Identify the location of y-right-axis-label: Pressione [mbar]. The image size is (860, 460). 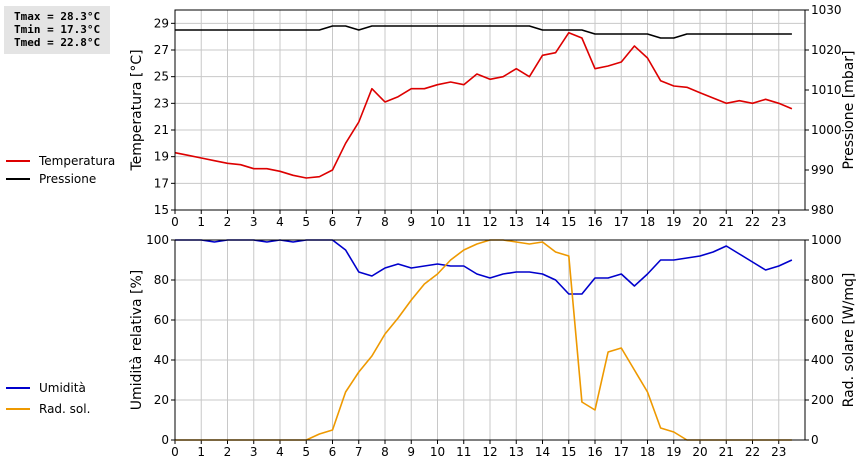
(849, 109).